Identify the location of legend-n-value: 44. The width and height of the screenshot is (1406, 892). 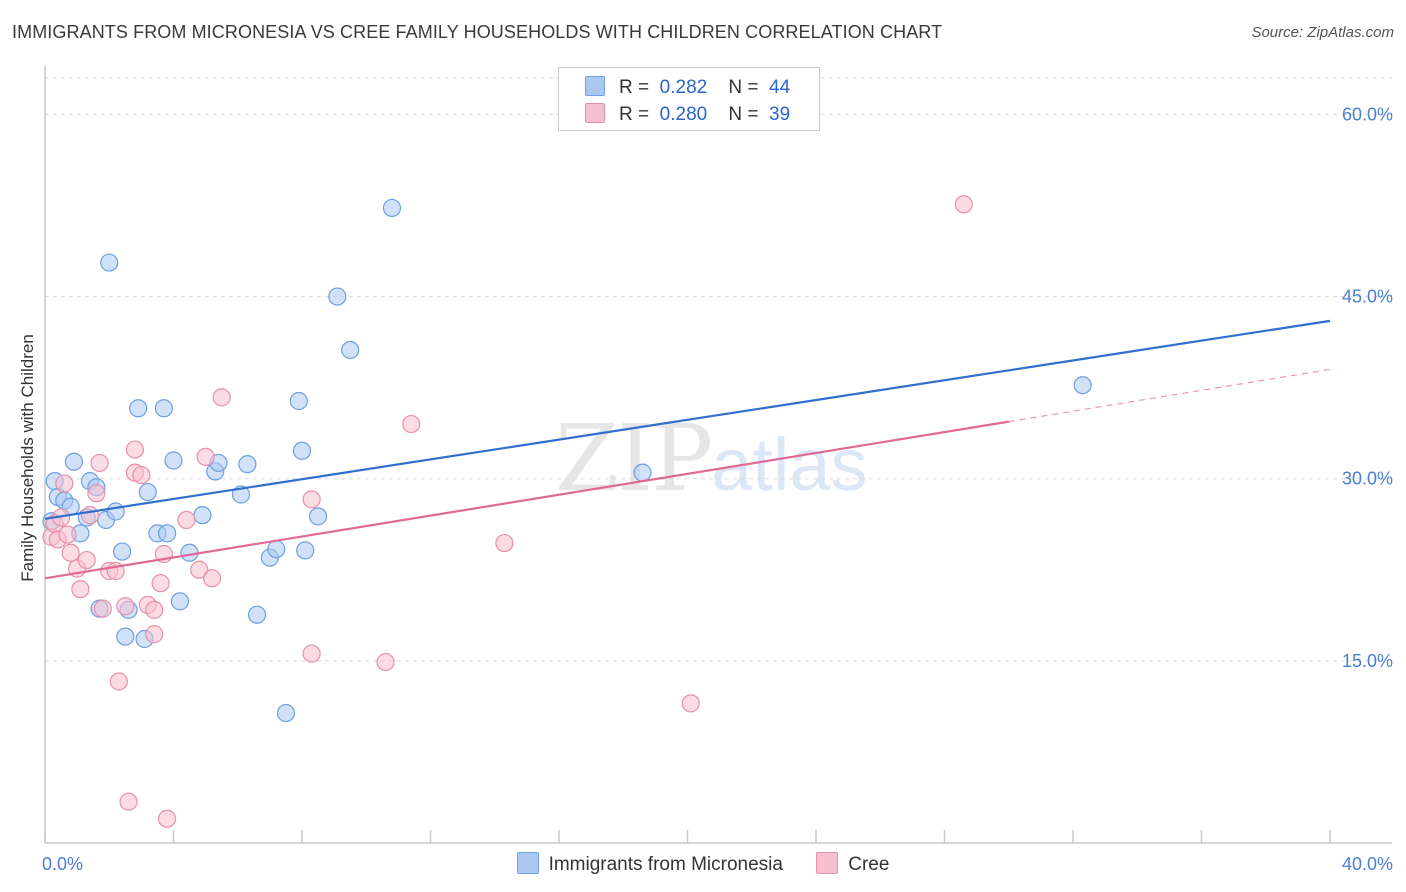
(780, 87).